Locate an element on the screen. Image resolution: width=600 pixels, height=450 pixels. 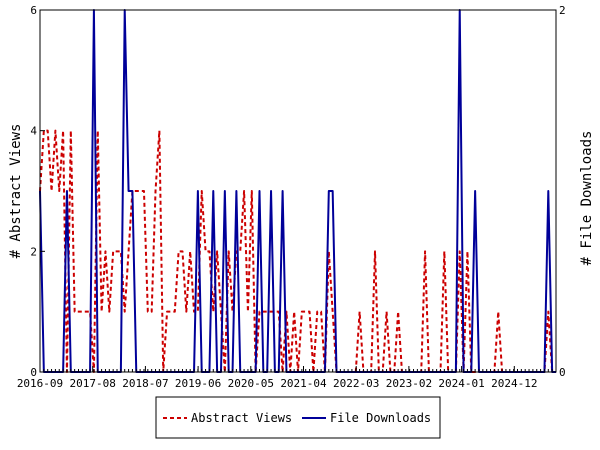
y-left-tick-label: 2 is located at coordinates (33, 251).